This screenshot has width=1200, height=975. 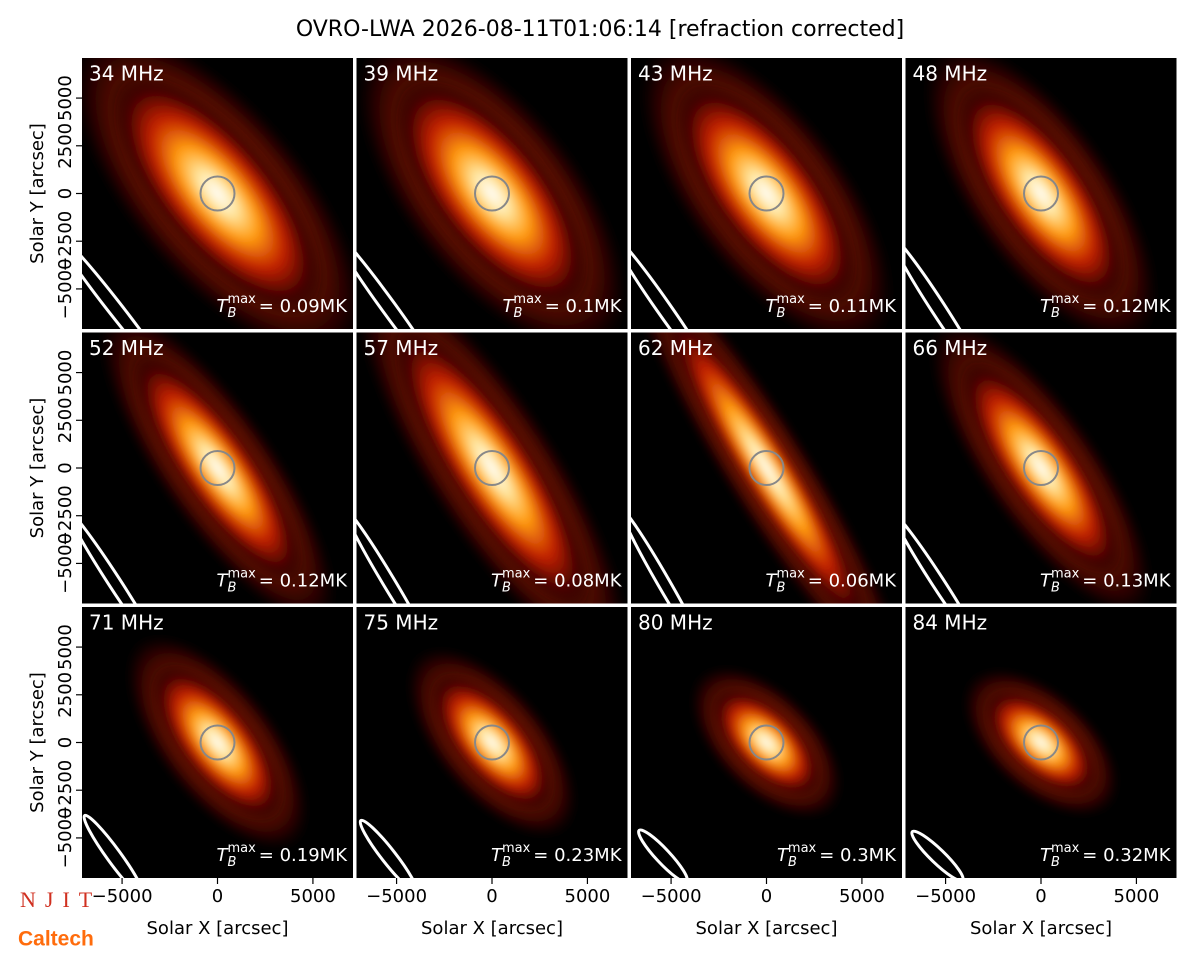 I want to click on tb-max-label: TBmax = 0.12MK, so click(x=283, y=580).